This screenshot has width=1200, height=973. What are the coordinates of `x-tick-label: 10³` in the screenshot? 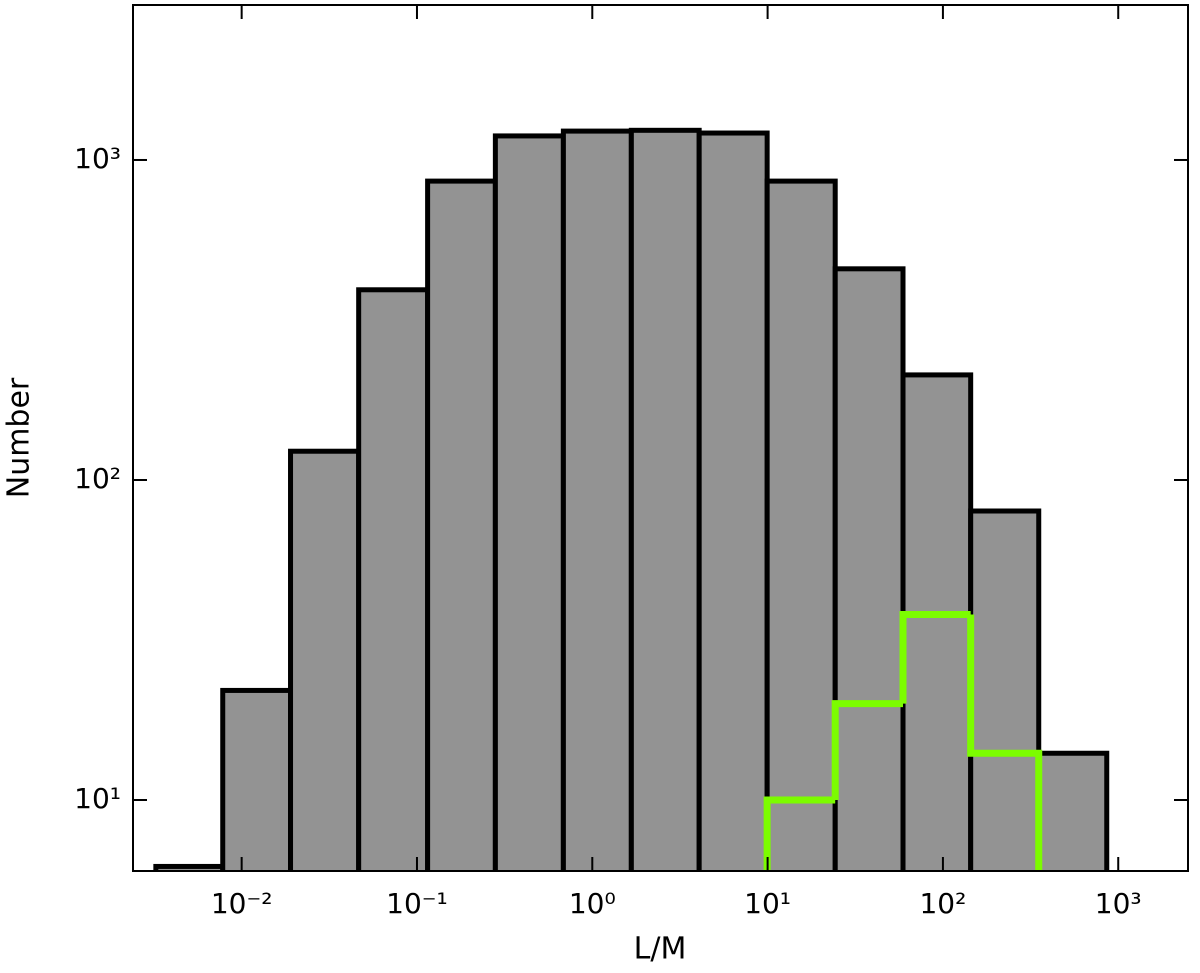 It's located at (1118, 903).